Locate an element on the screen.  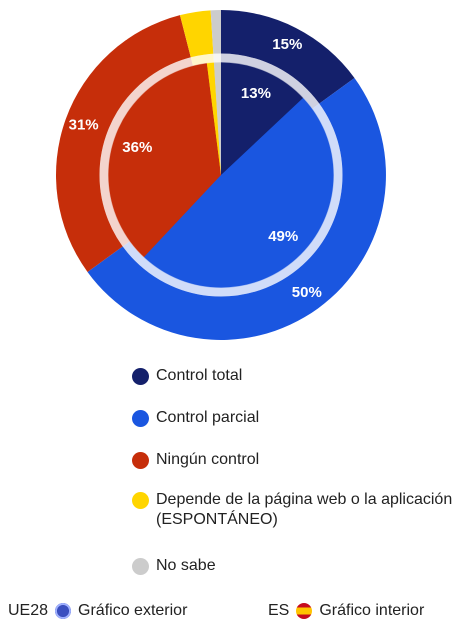
legend-item: Ningún control is located at coordinates (194, 460).